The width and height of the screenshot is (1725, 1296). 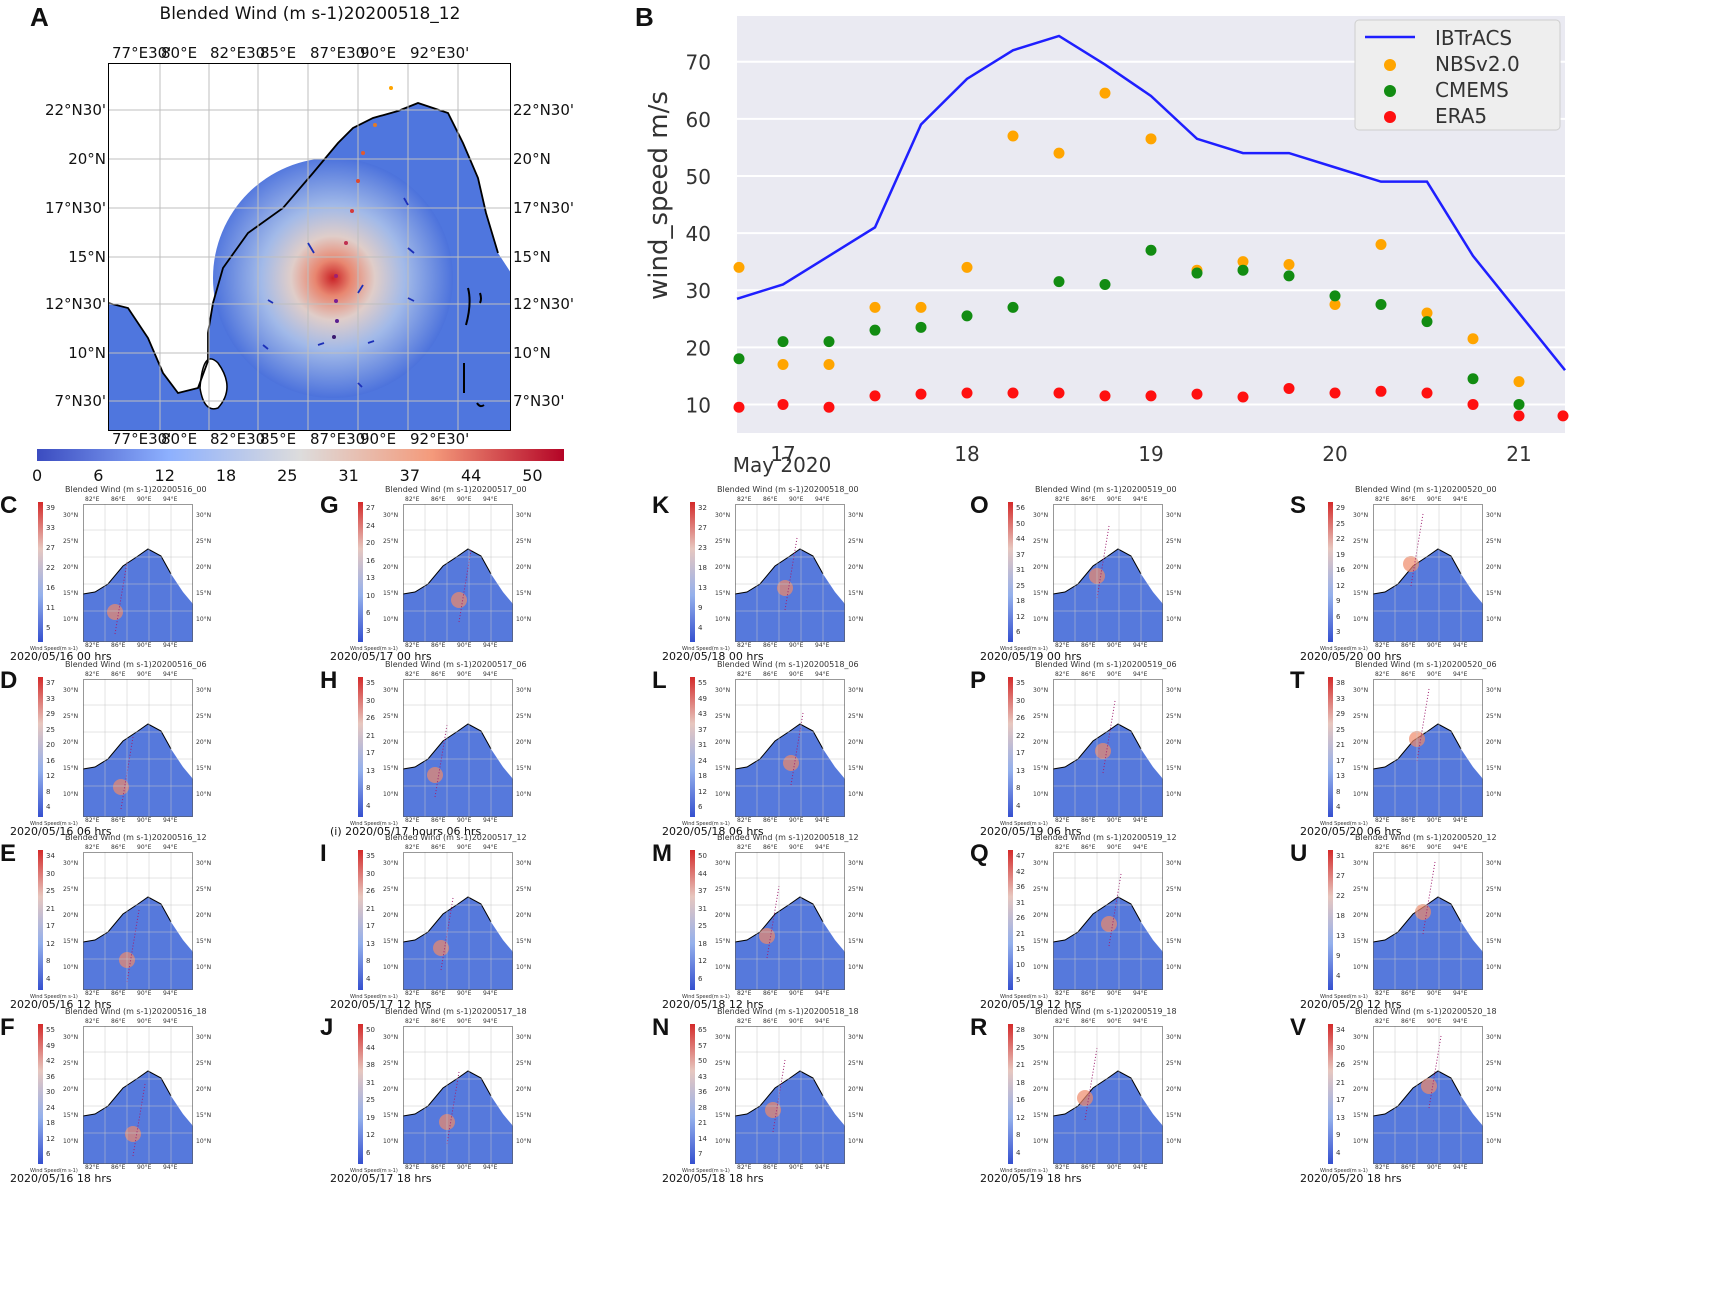 What do you see at coordinates (368, 978) in the screenshot?
I see `small-map-colorbar-tick: 4` at bounding box center [368, 978].